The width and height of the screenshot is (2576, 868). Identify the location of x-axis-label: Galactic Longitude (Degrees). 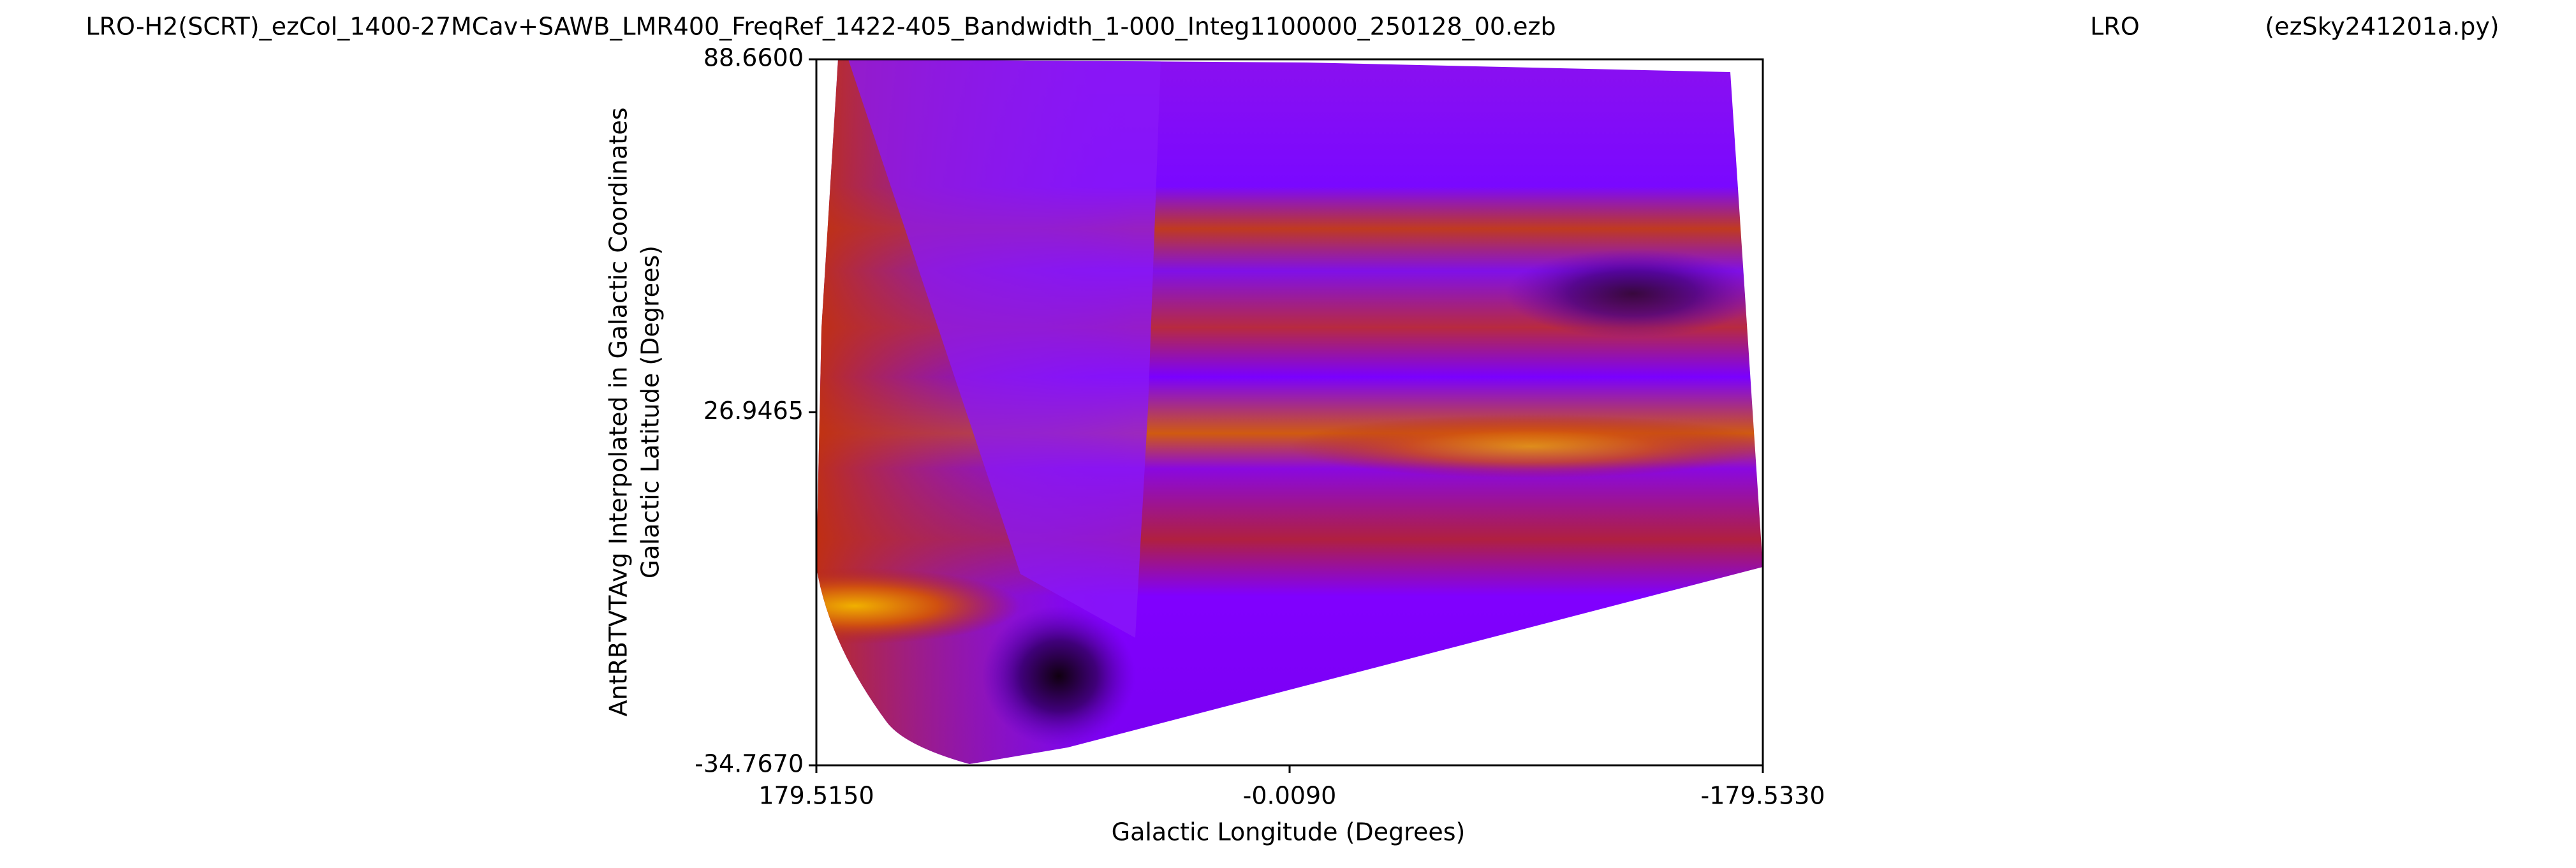
(1289, 832).